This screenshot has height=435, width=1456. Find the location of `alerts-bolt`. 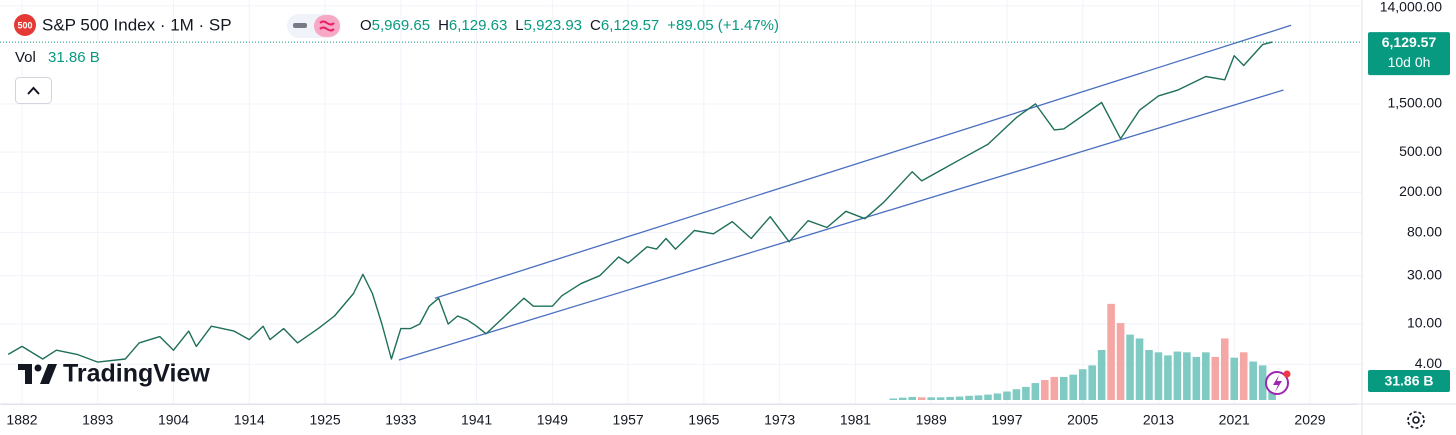

alerts-bolt is located at coordinates (1277, 383).